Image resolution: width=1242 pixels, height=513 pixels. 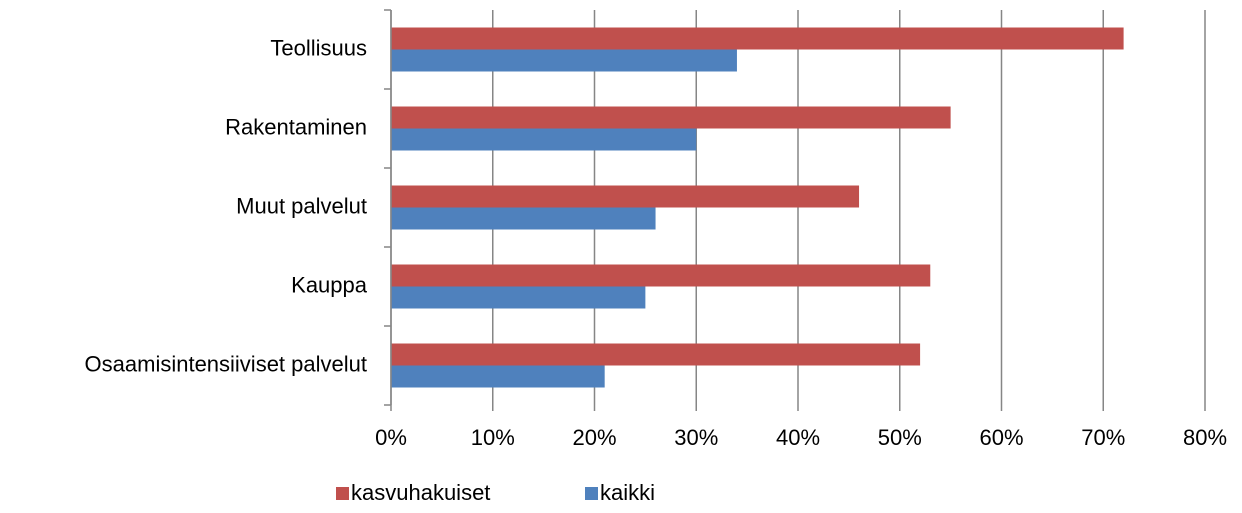 I want to click on x-tick-label: 70%, so click(x=1103, y=437).